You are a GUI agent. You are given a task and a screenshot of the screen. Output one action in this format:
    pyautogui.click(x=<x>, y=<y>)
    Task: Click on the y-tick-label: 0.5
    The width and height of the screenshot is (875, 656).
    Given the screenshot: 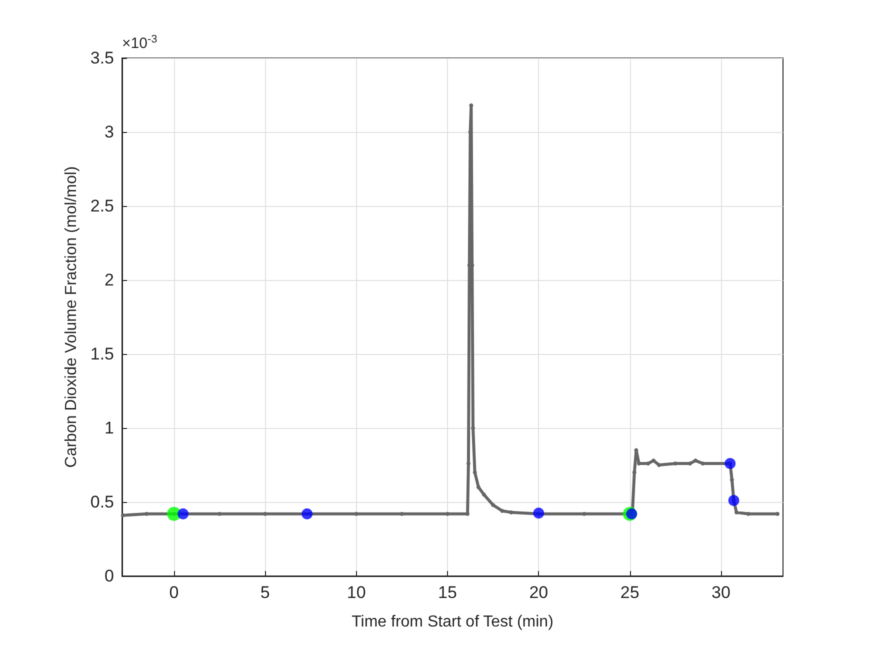 What is the action you would take?
    pyautogui.click(x=102, y=502)
    